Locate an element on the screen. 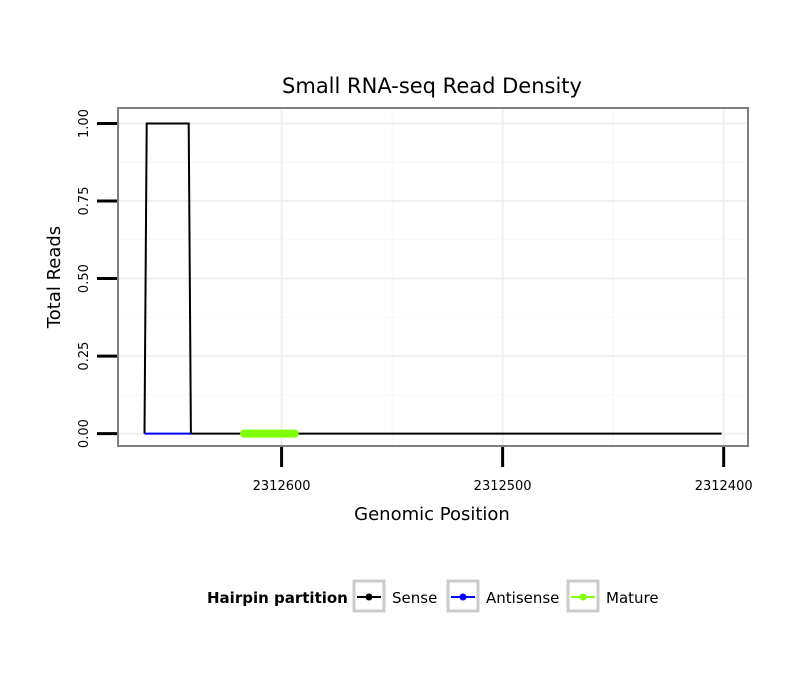  legend-item-antisense: Antisense is located at coordinates (502, 596).